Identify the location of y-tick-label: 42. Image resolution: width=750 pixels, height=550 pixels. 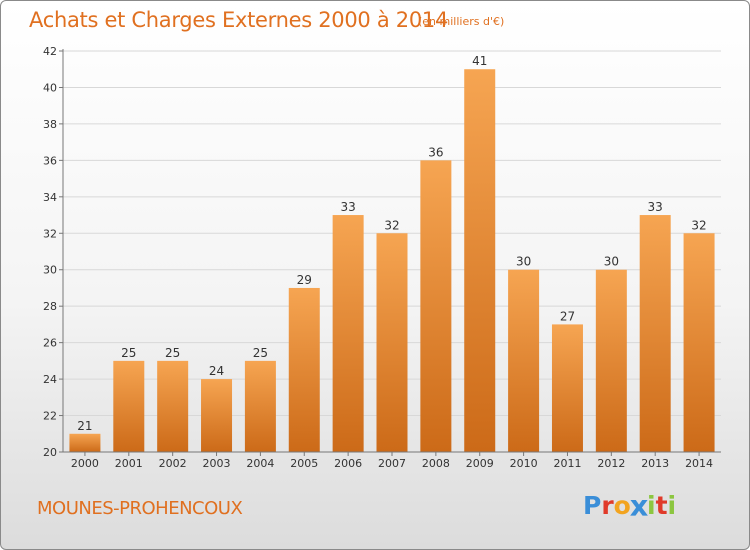
(50, 51).